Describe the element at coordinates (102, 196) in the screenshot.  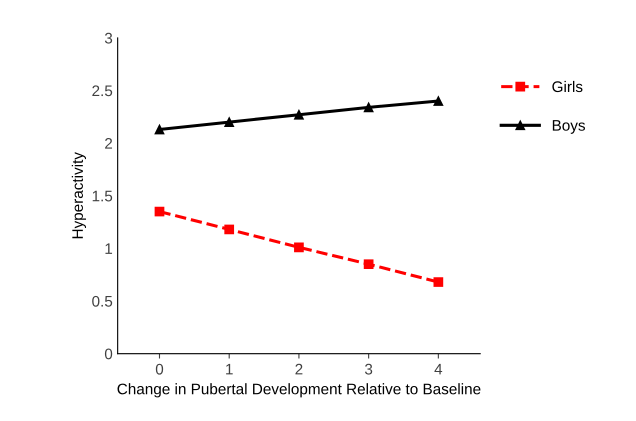
I see `y-tick-label: 1.5` at that location.